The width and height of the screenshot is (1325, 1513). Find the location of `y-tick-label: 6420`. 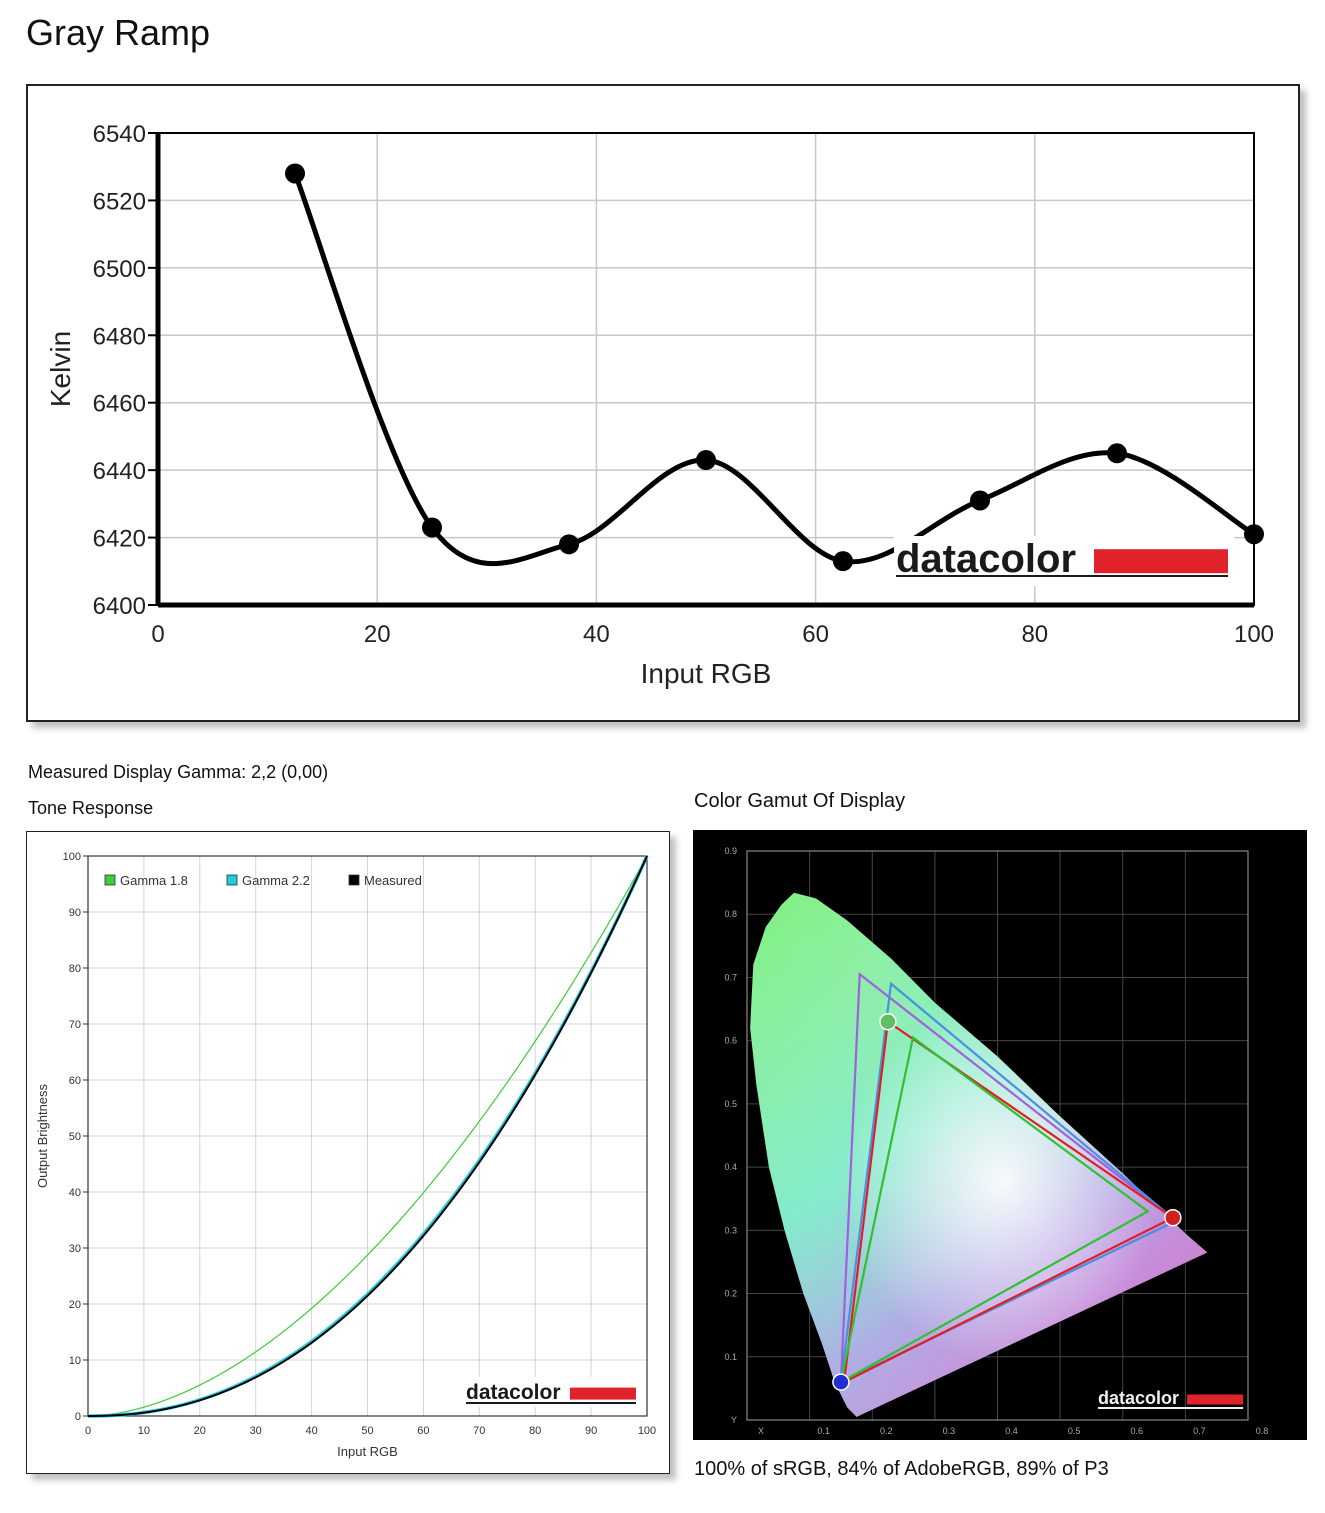

y-tick-label: 6420 is located at coordinates (119, 539).